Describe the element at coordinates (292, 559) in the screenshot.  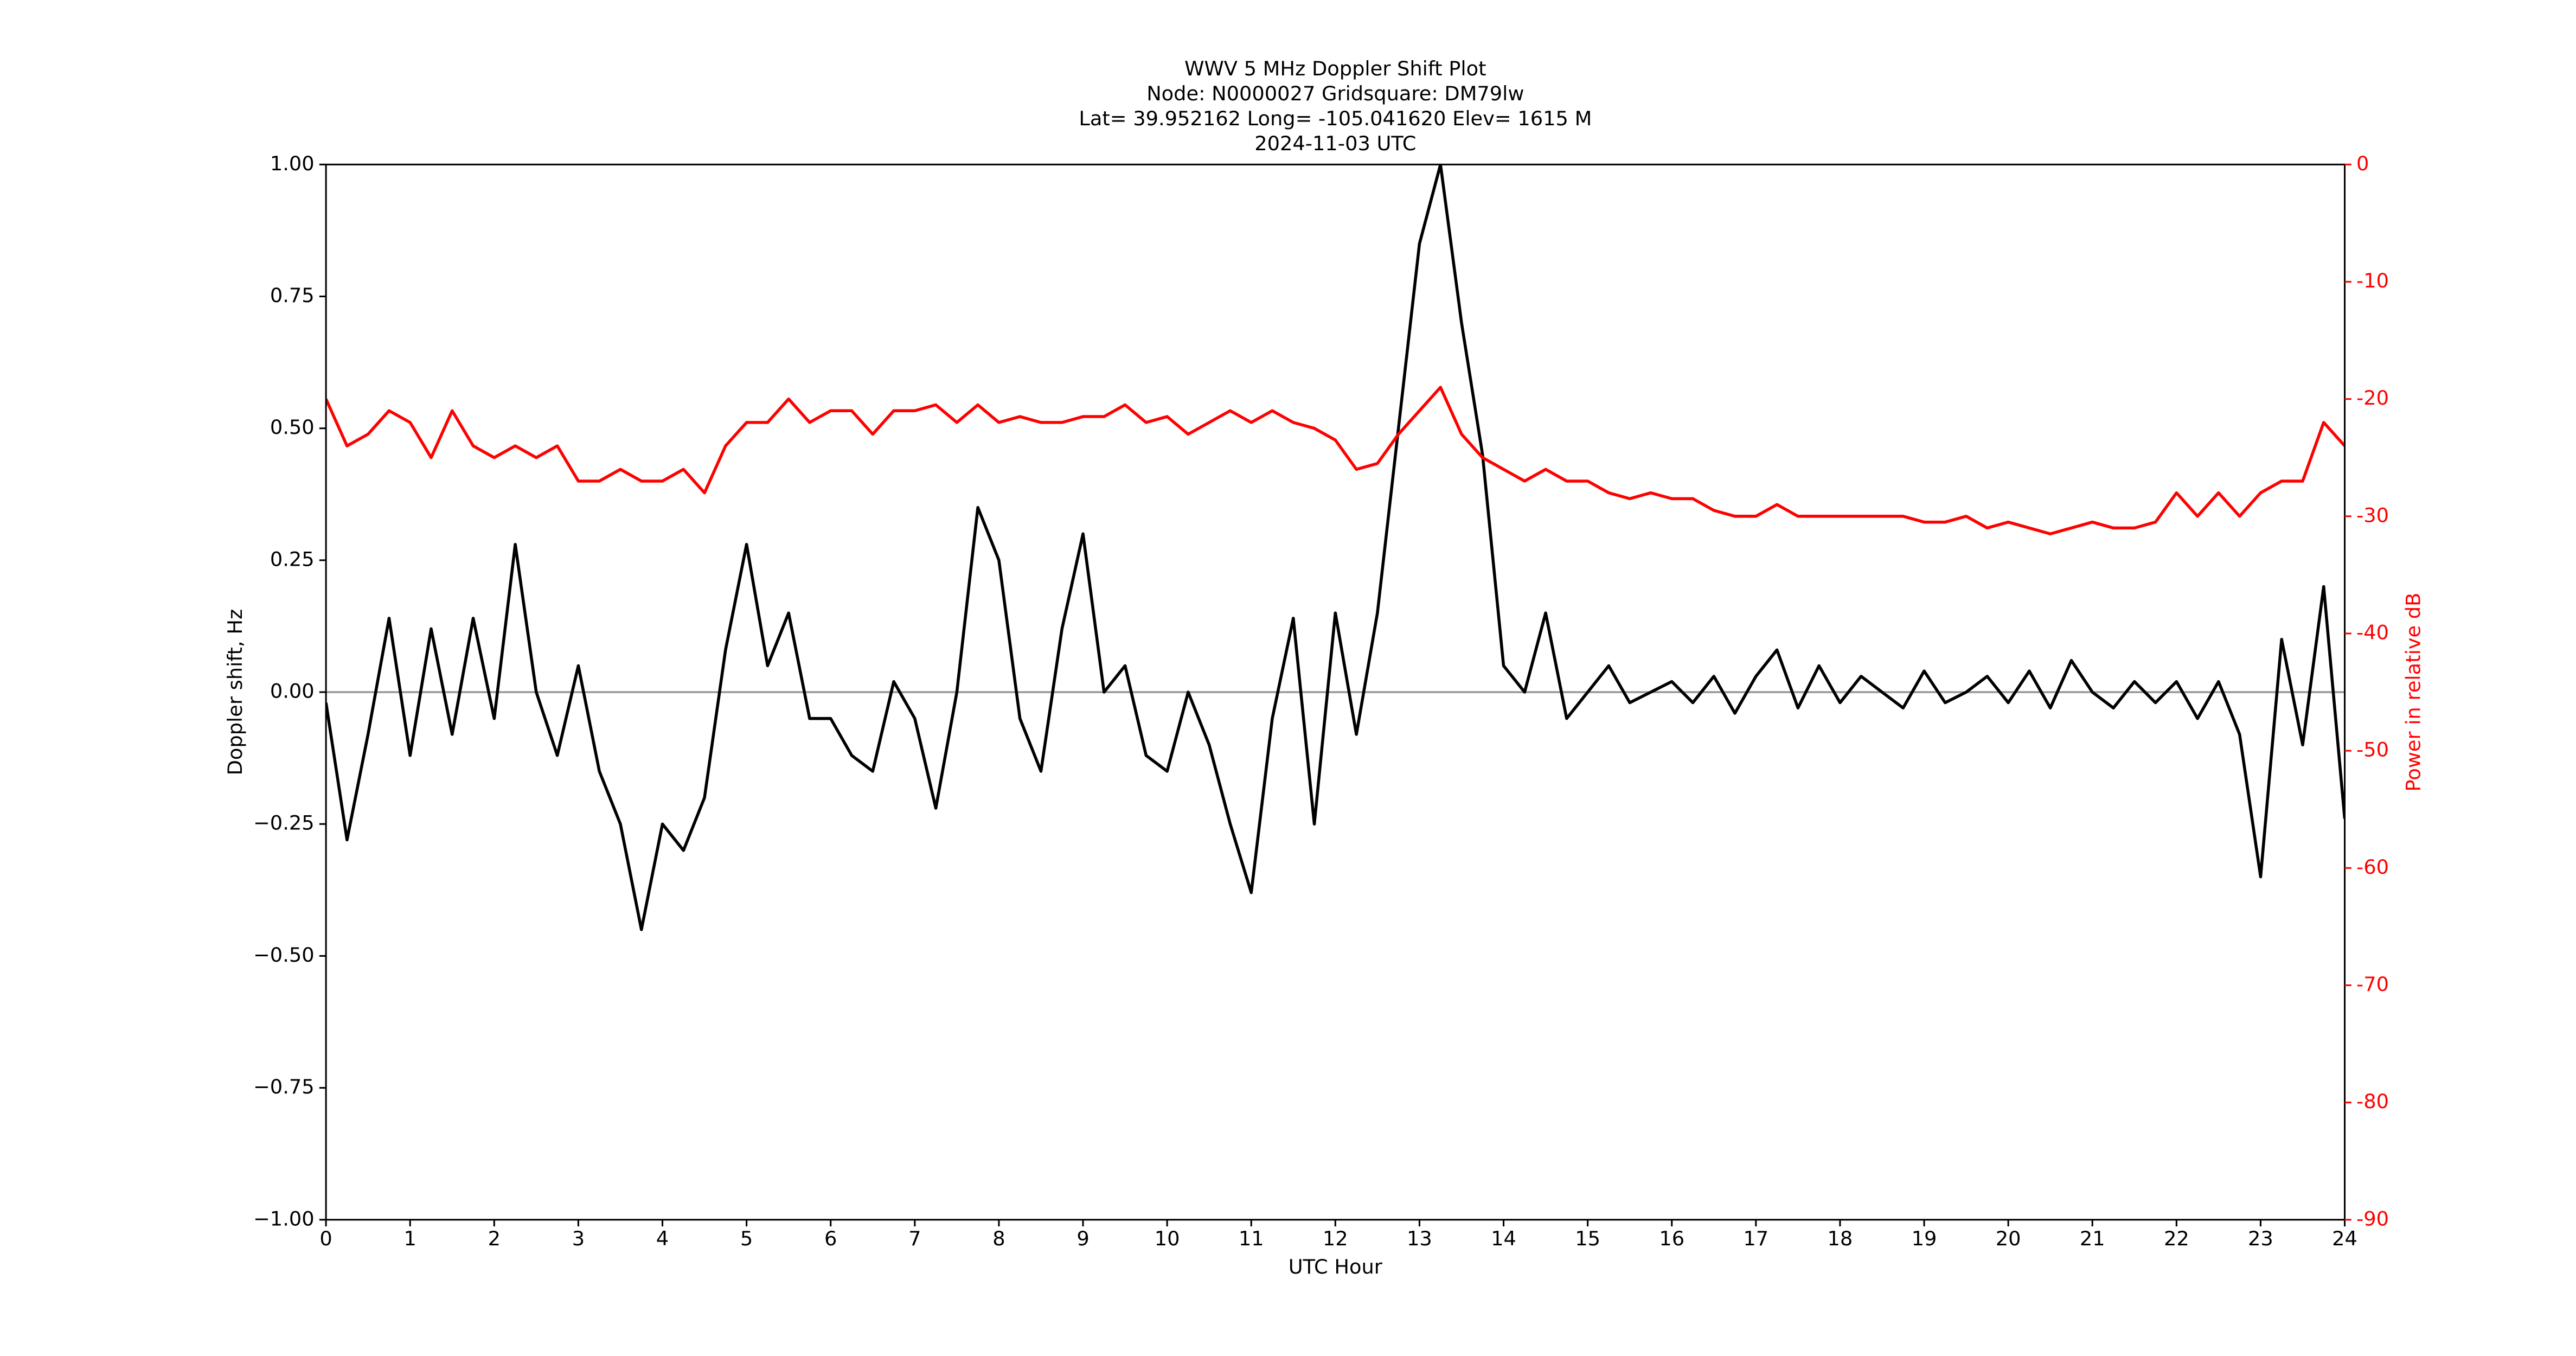
I see `y-tick-label: 0.25` at that location.